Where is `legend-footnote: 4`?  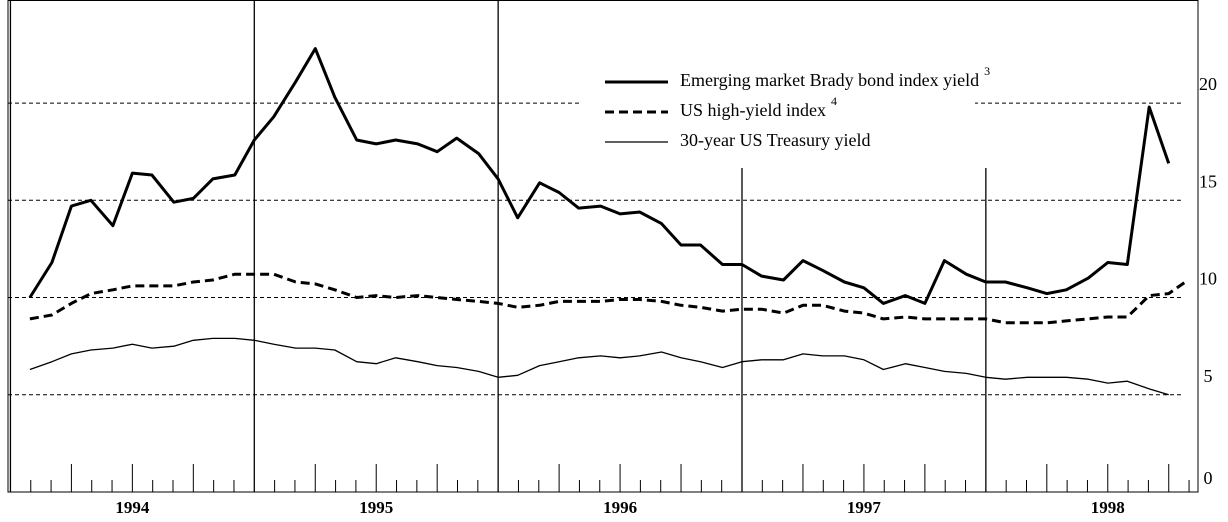
legend-footnote: 4 is located at coordinates (834, 101).